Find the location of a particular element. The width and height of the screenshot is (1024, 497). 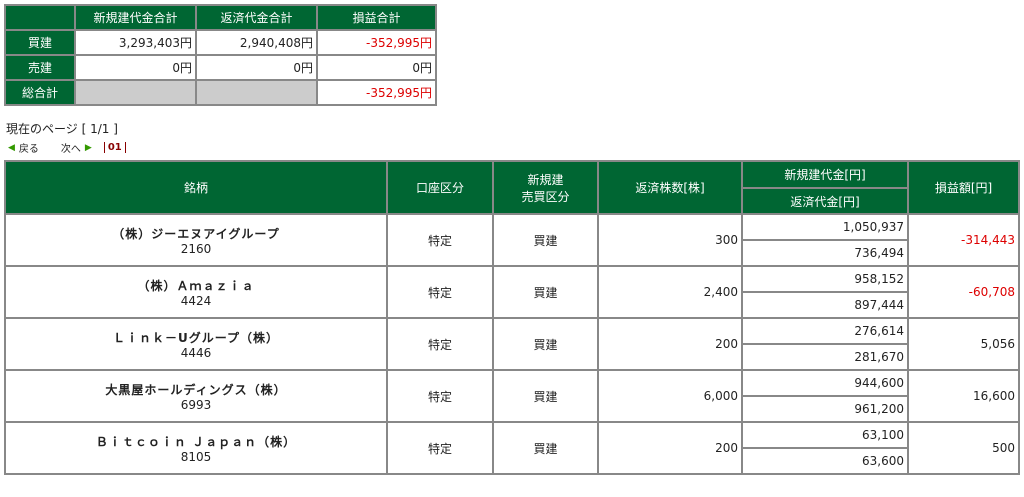

stock-name: （株）ジーエヌアイグループ is located at coordinates (196, 233).